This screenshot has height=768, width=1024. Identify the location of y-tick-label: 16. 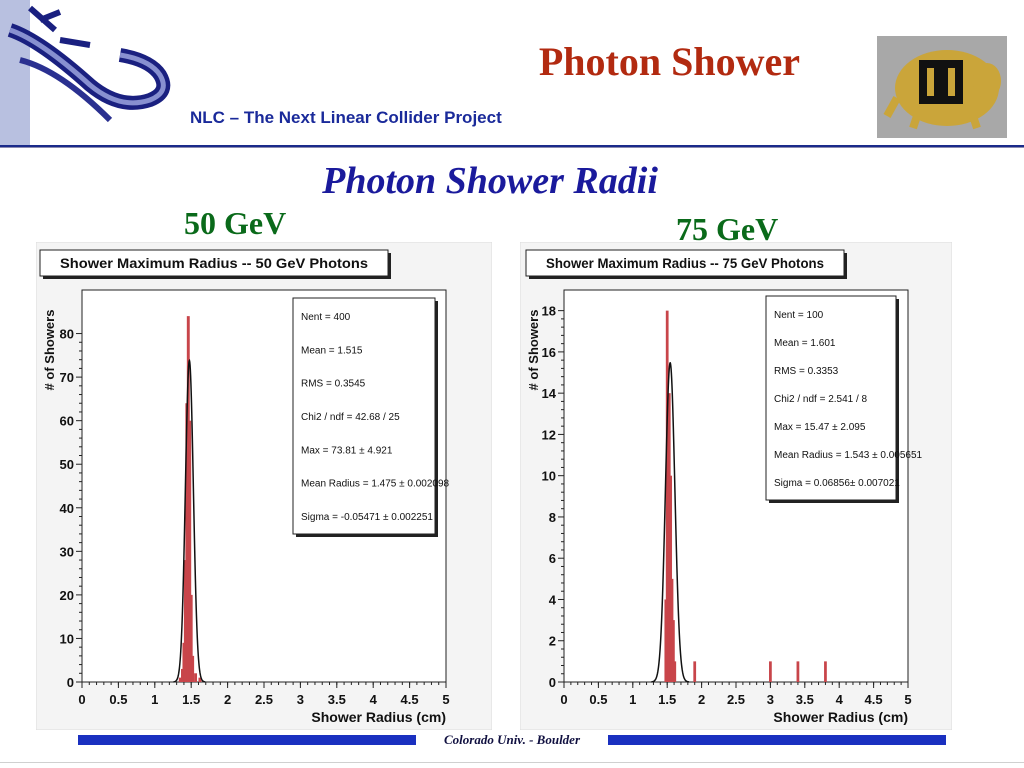
(549, 352).